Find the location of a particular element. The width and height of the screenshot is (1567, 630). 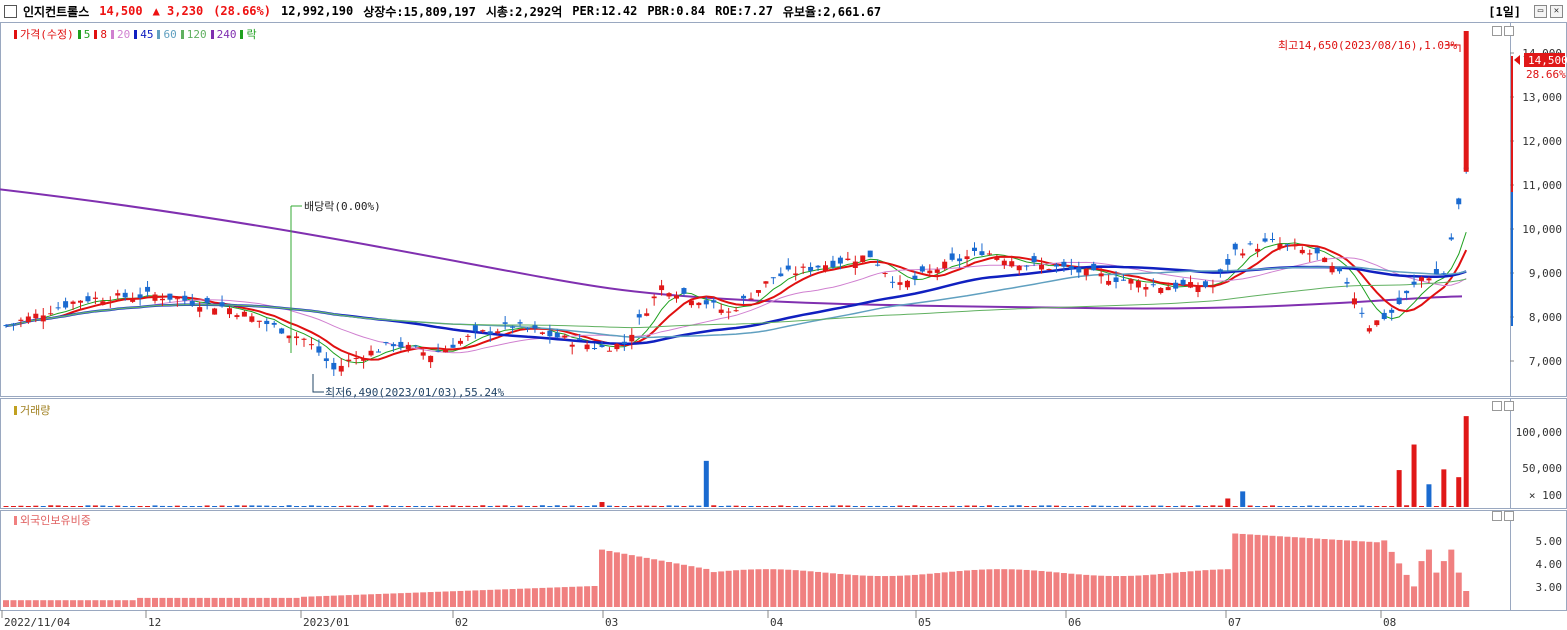

volume-legend: 거래량 is located at coordinates (34, 410).